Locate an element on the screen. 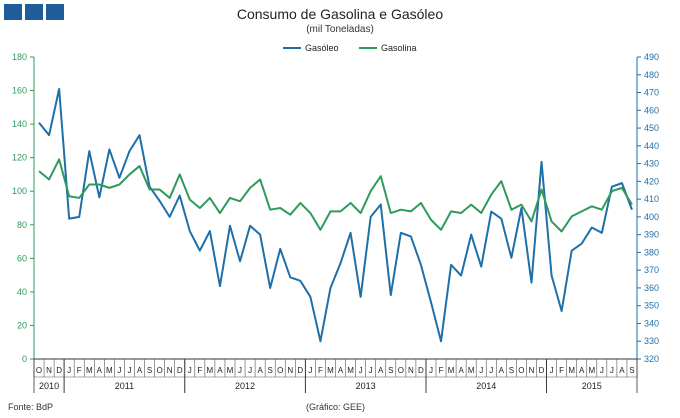  x-year-label: 2011 is located at coordinates (124, 386).